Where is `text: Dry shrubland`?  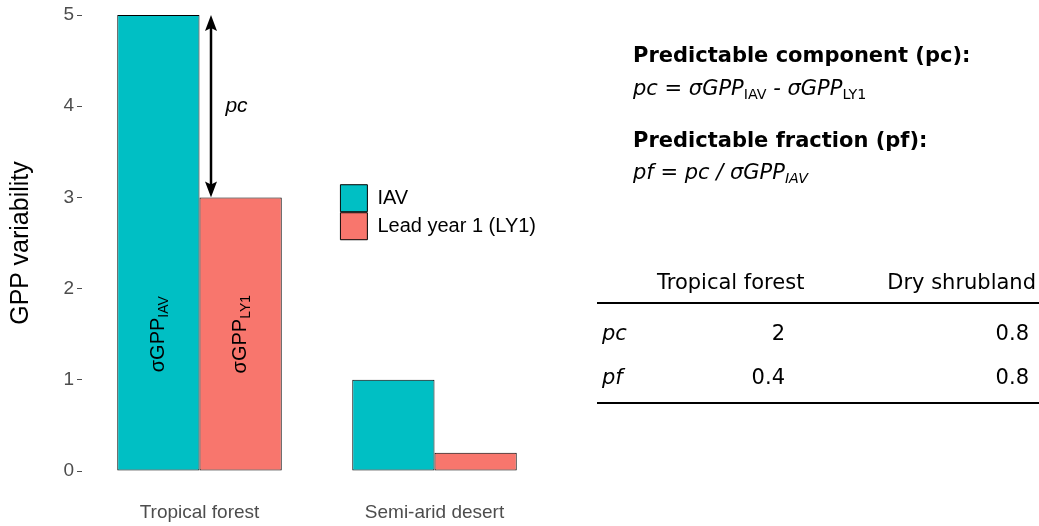
text: Dry shrubland is located at coordinates (961, 282).